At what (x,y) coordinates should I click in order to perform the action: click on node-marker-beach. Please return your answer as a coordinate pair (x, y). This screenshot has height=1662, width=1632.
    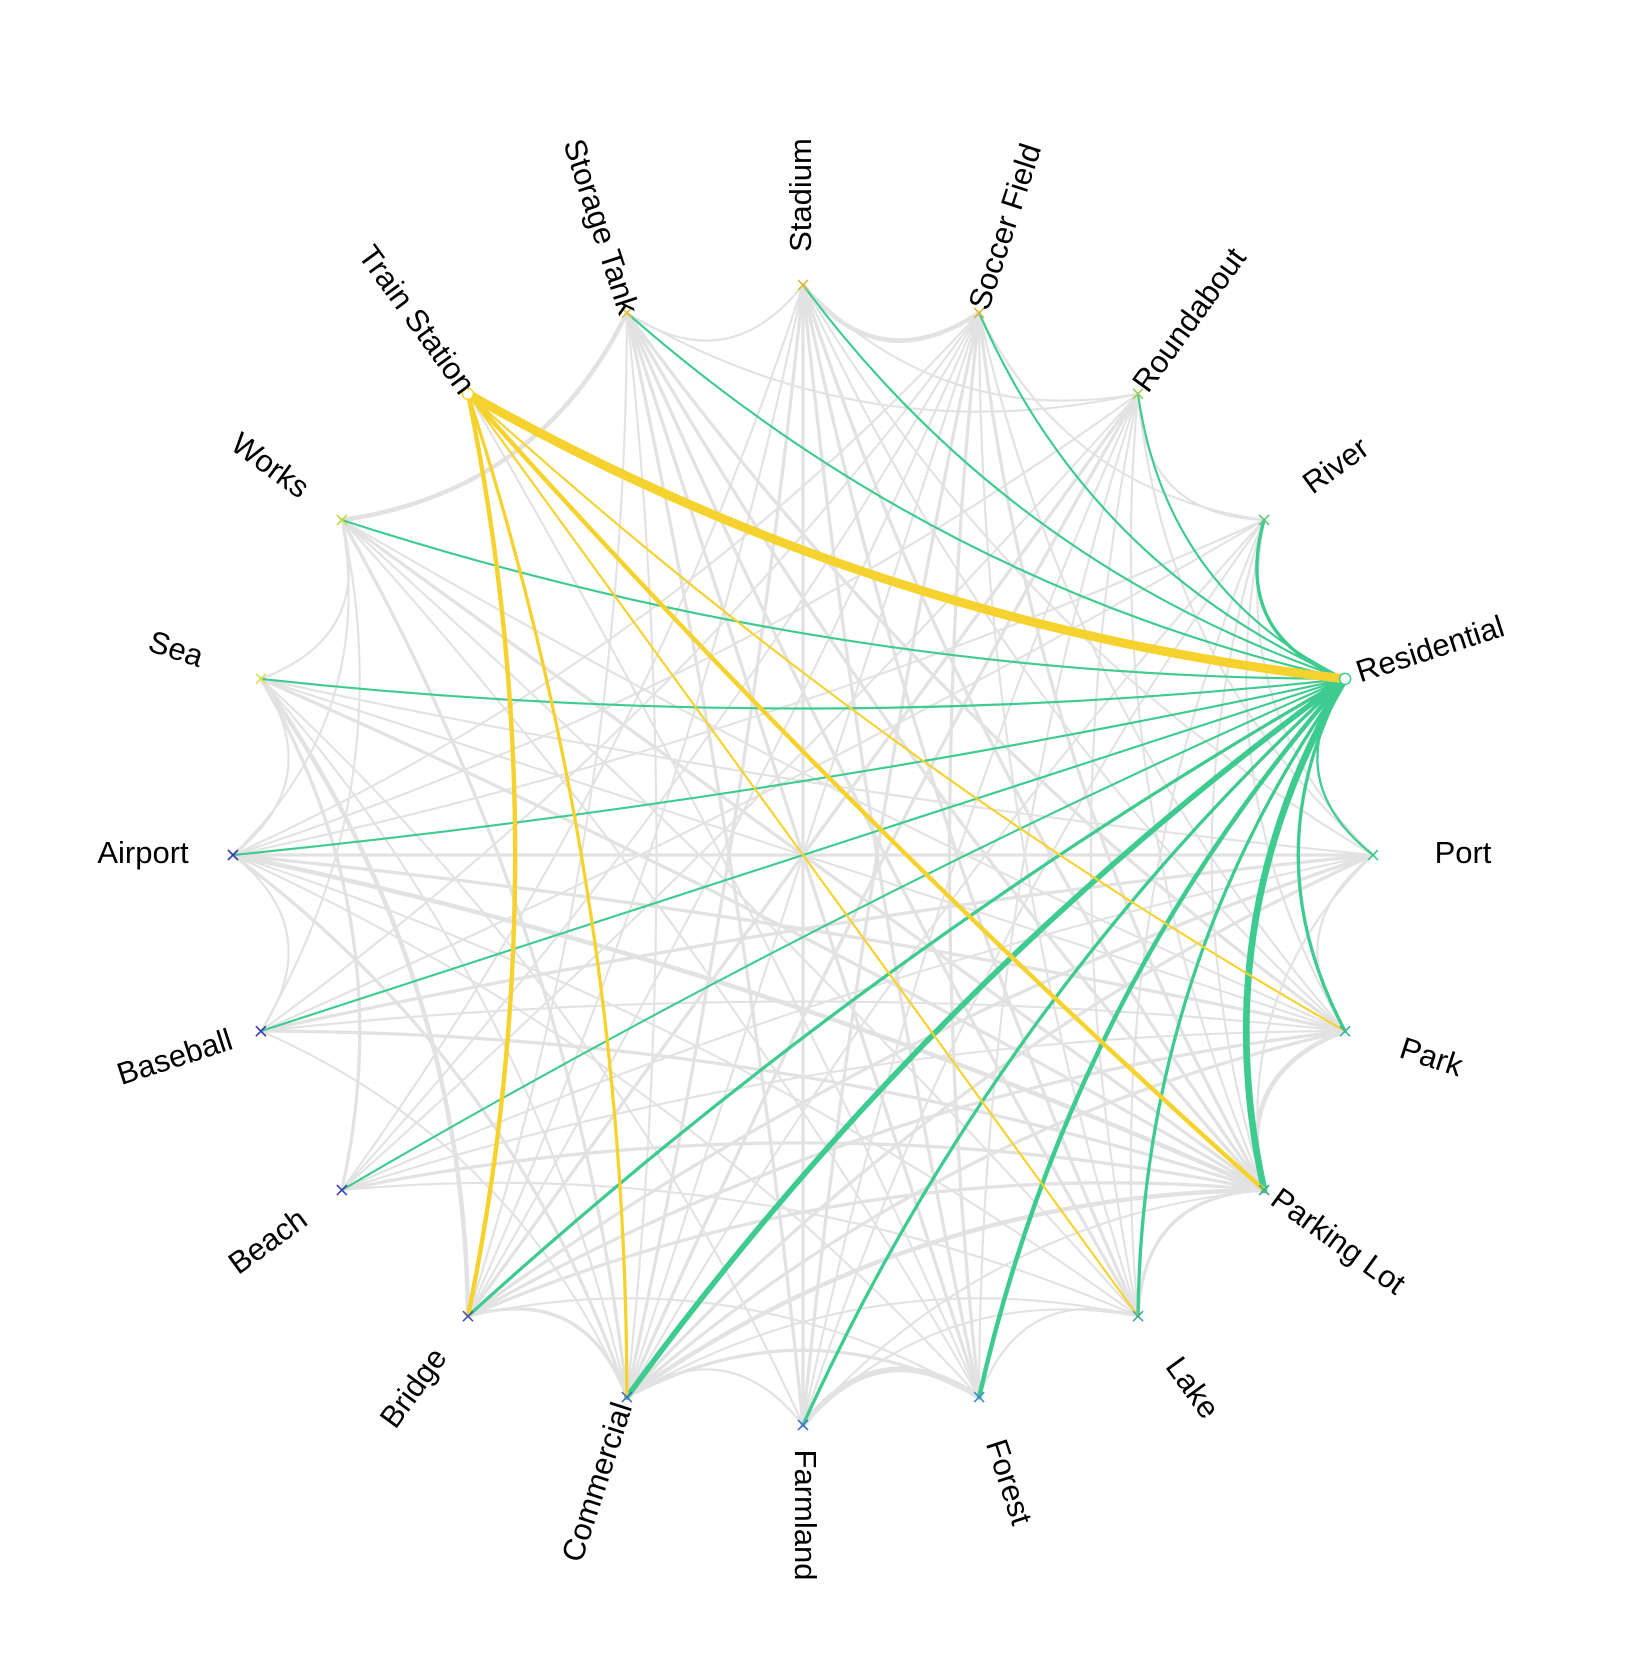
    Looking at the image, I should click on (342, 1190).